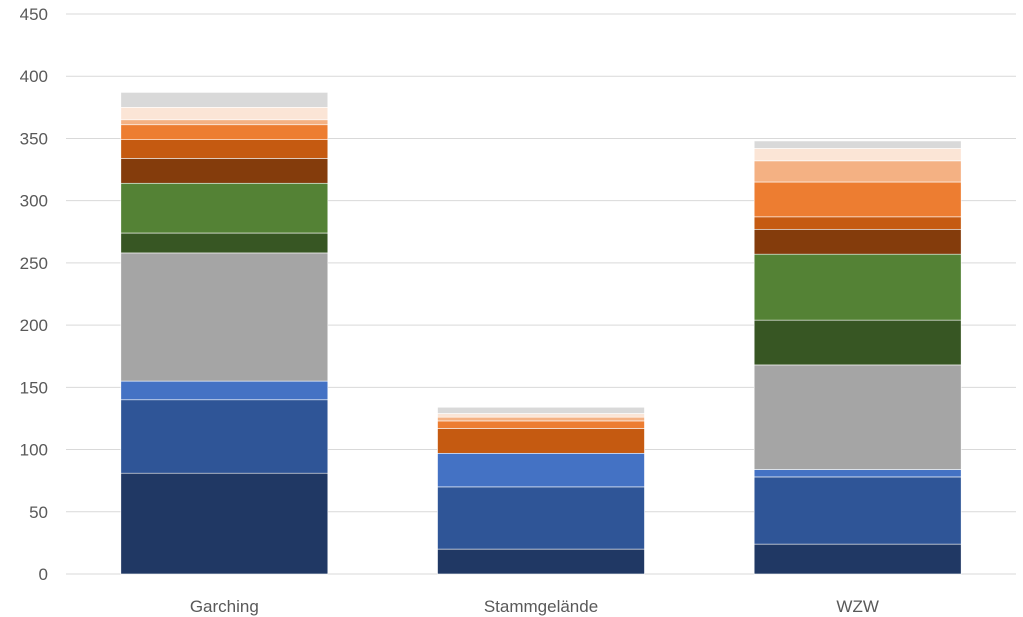  I want to click on y-tick-label: 350, so click(34, 138).